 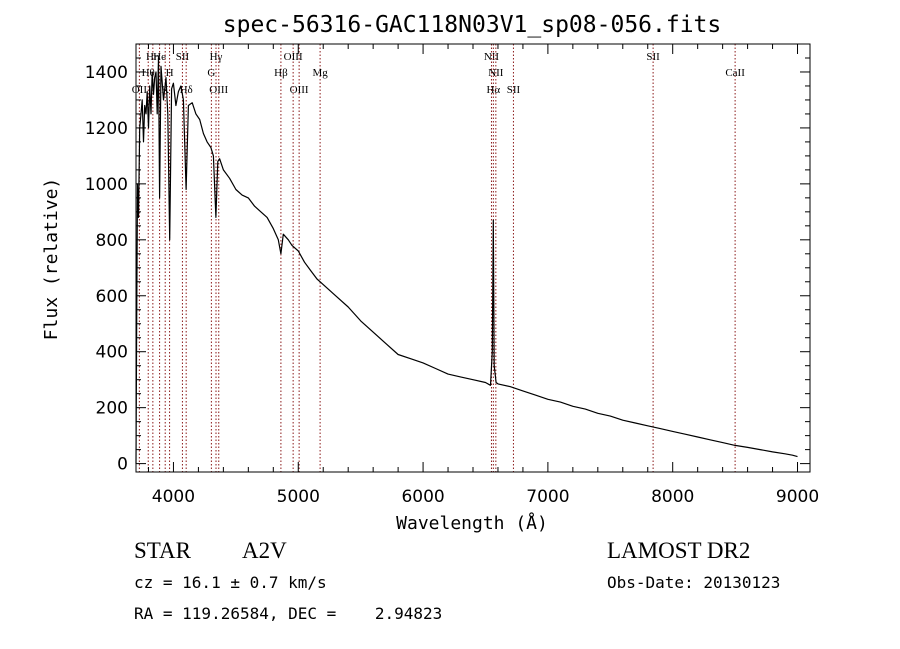 What do you see at coordinates (679, 550) in the screenshot?
I see `survey-name: LAMOST DR2` at bounding box center [679, 550].